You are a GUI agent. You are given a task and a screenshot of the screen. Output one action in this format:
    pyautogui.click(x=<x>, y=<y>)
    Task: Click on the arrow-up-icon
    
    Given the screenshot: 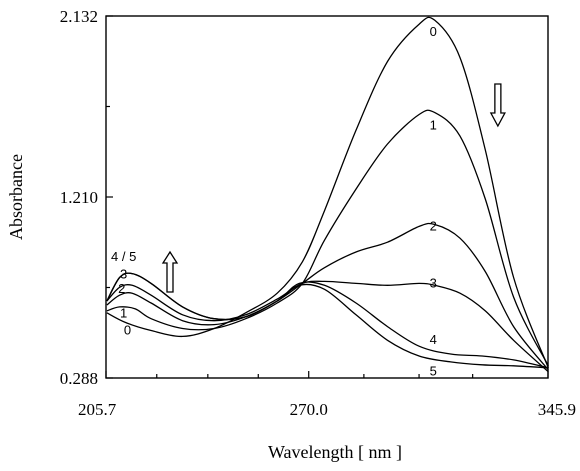 What is the action you would take?
    pyautogui.click(x=170, y=271)
    